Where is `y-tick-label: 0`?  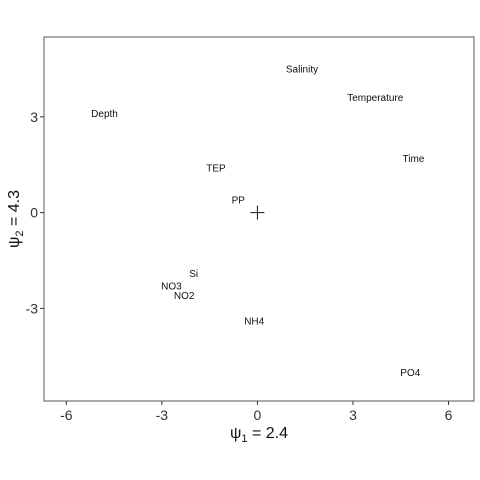
y-tick-label: 0 is located at coordinates (34, 213).